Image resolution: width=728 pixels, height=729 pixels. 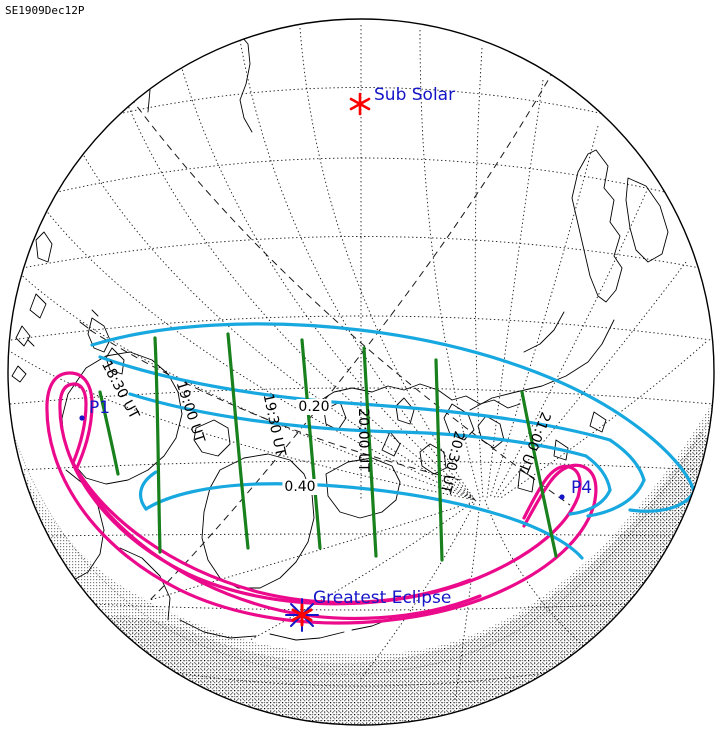 What do you see at coordinates (562, 497) in the screenshot?
I see `p4-marker` at bounding box center [562, 497].